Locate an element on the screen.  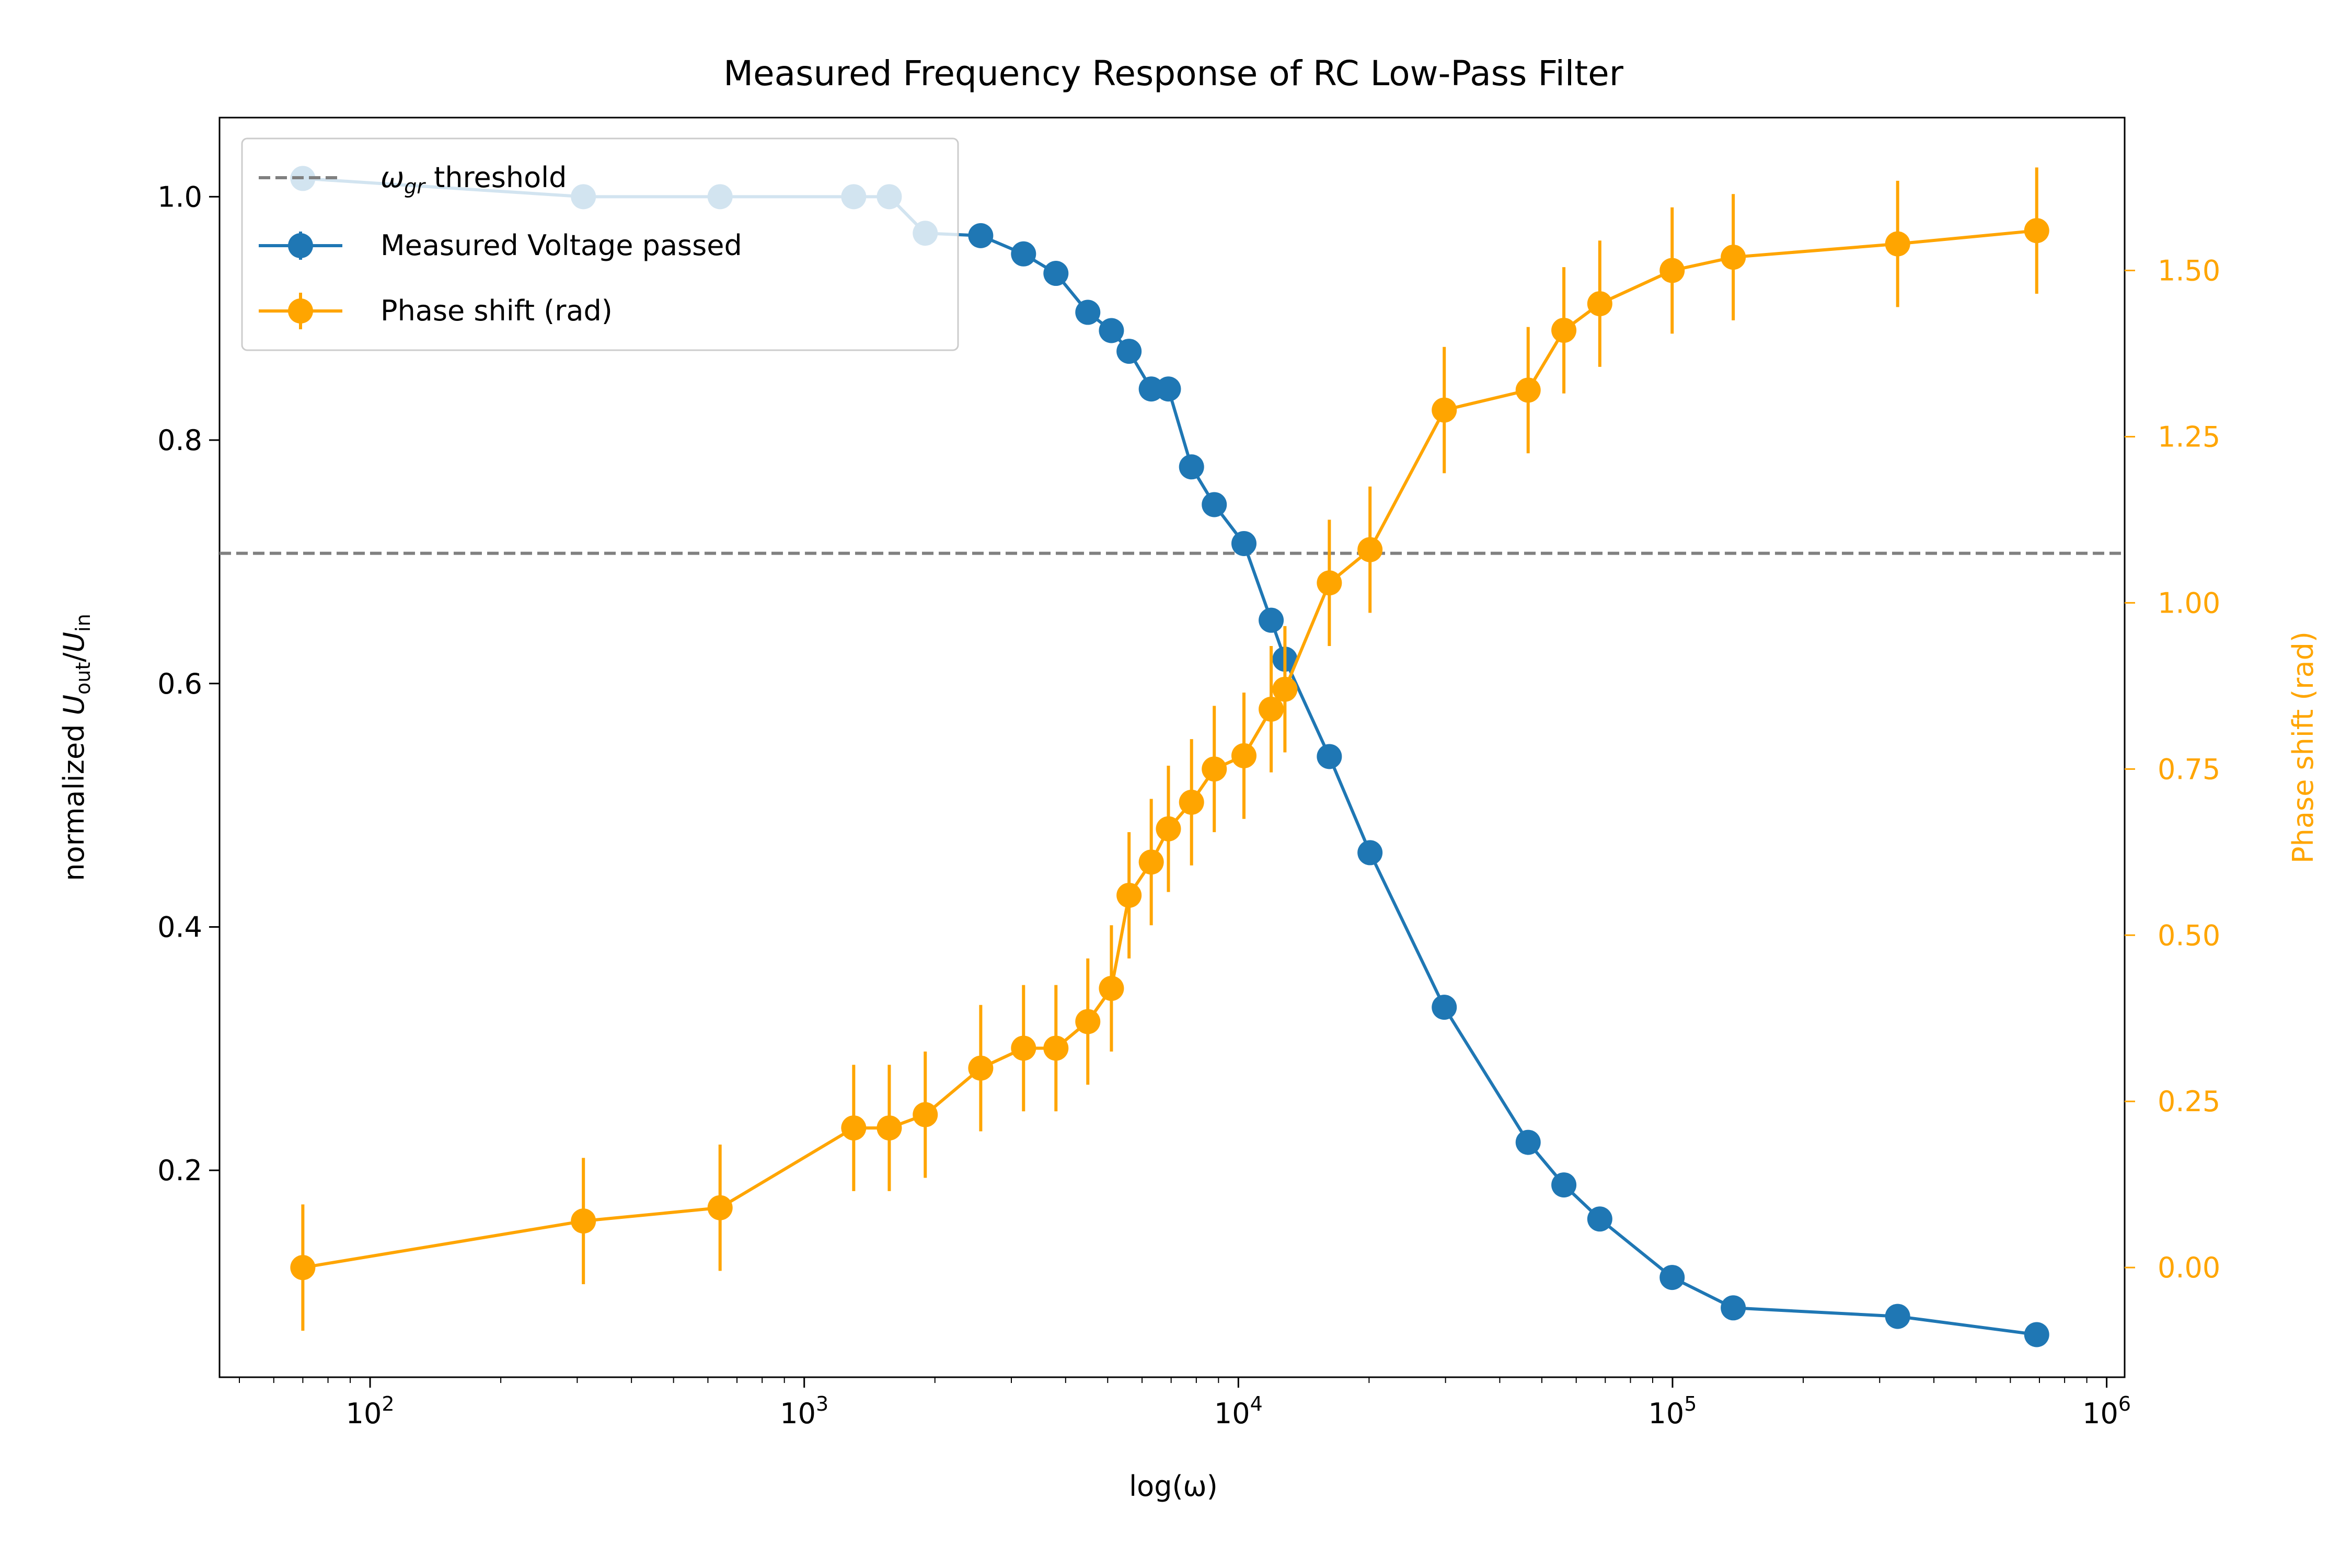
y-axis-right-ticks: 0.00 0.25 0.50 0.75 1.00 1.25 1.50 is located at coordinates (2172, 769).